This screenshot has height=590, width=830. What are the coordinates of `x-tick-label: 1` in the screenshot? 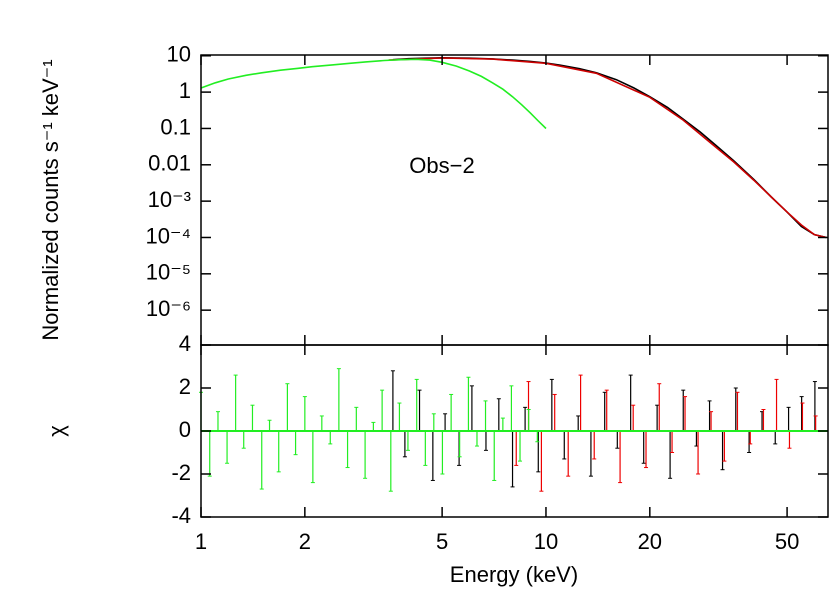 It's located at (201, 541).